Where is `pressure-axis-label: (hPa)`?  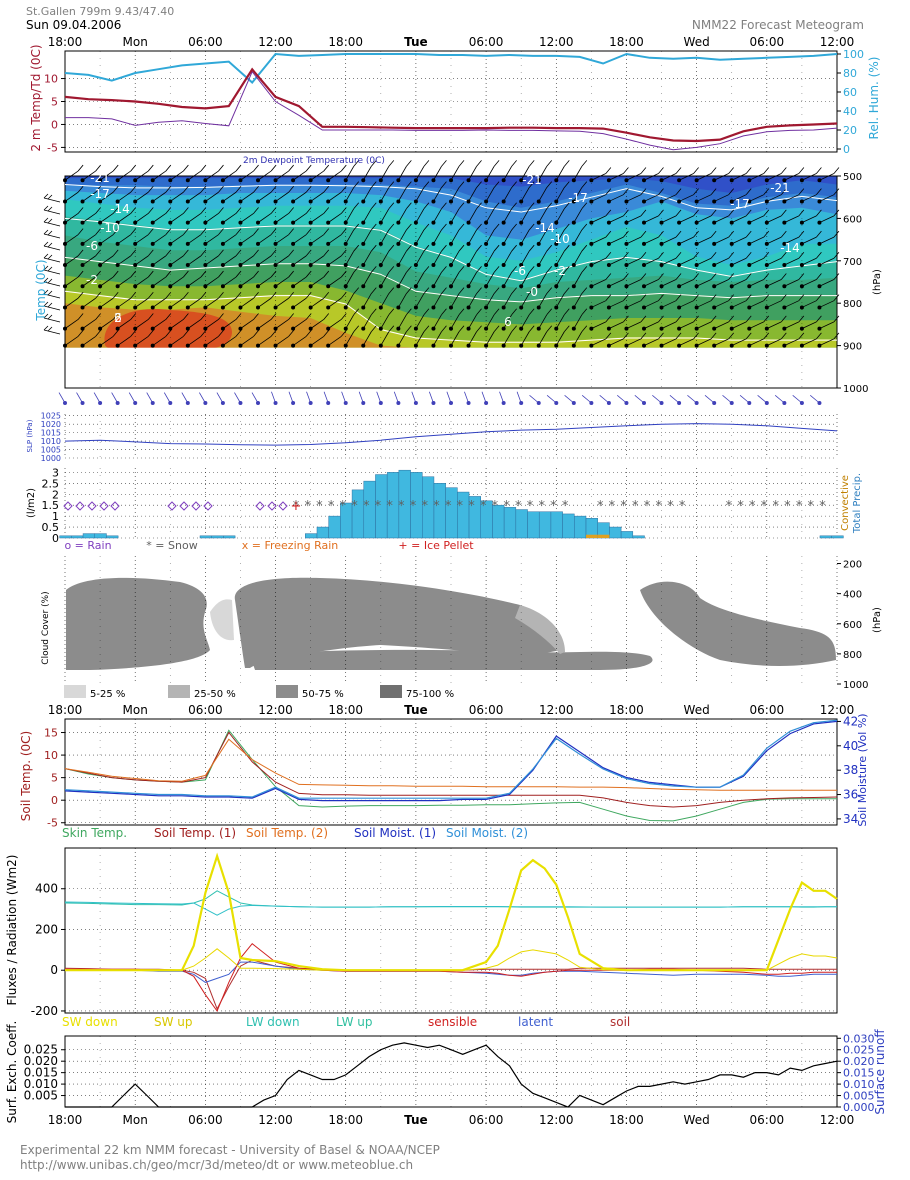
pressure-axis-label: (hPa) is located at coordinates (877, 282).